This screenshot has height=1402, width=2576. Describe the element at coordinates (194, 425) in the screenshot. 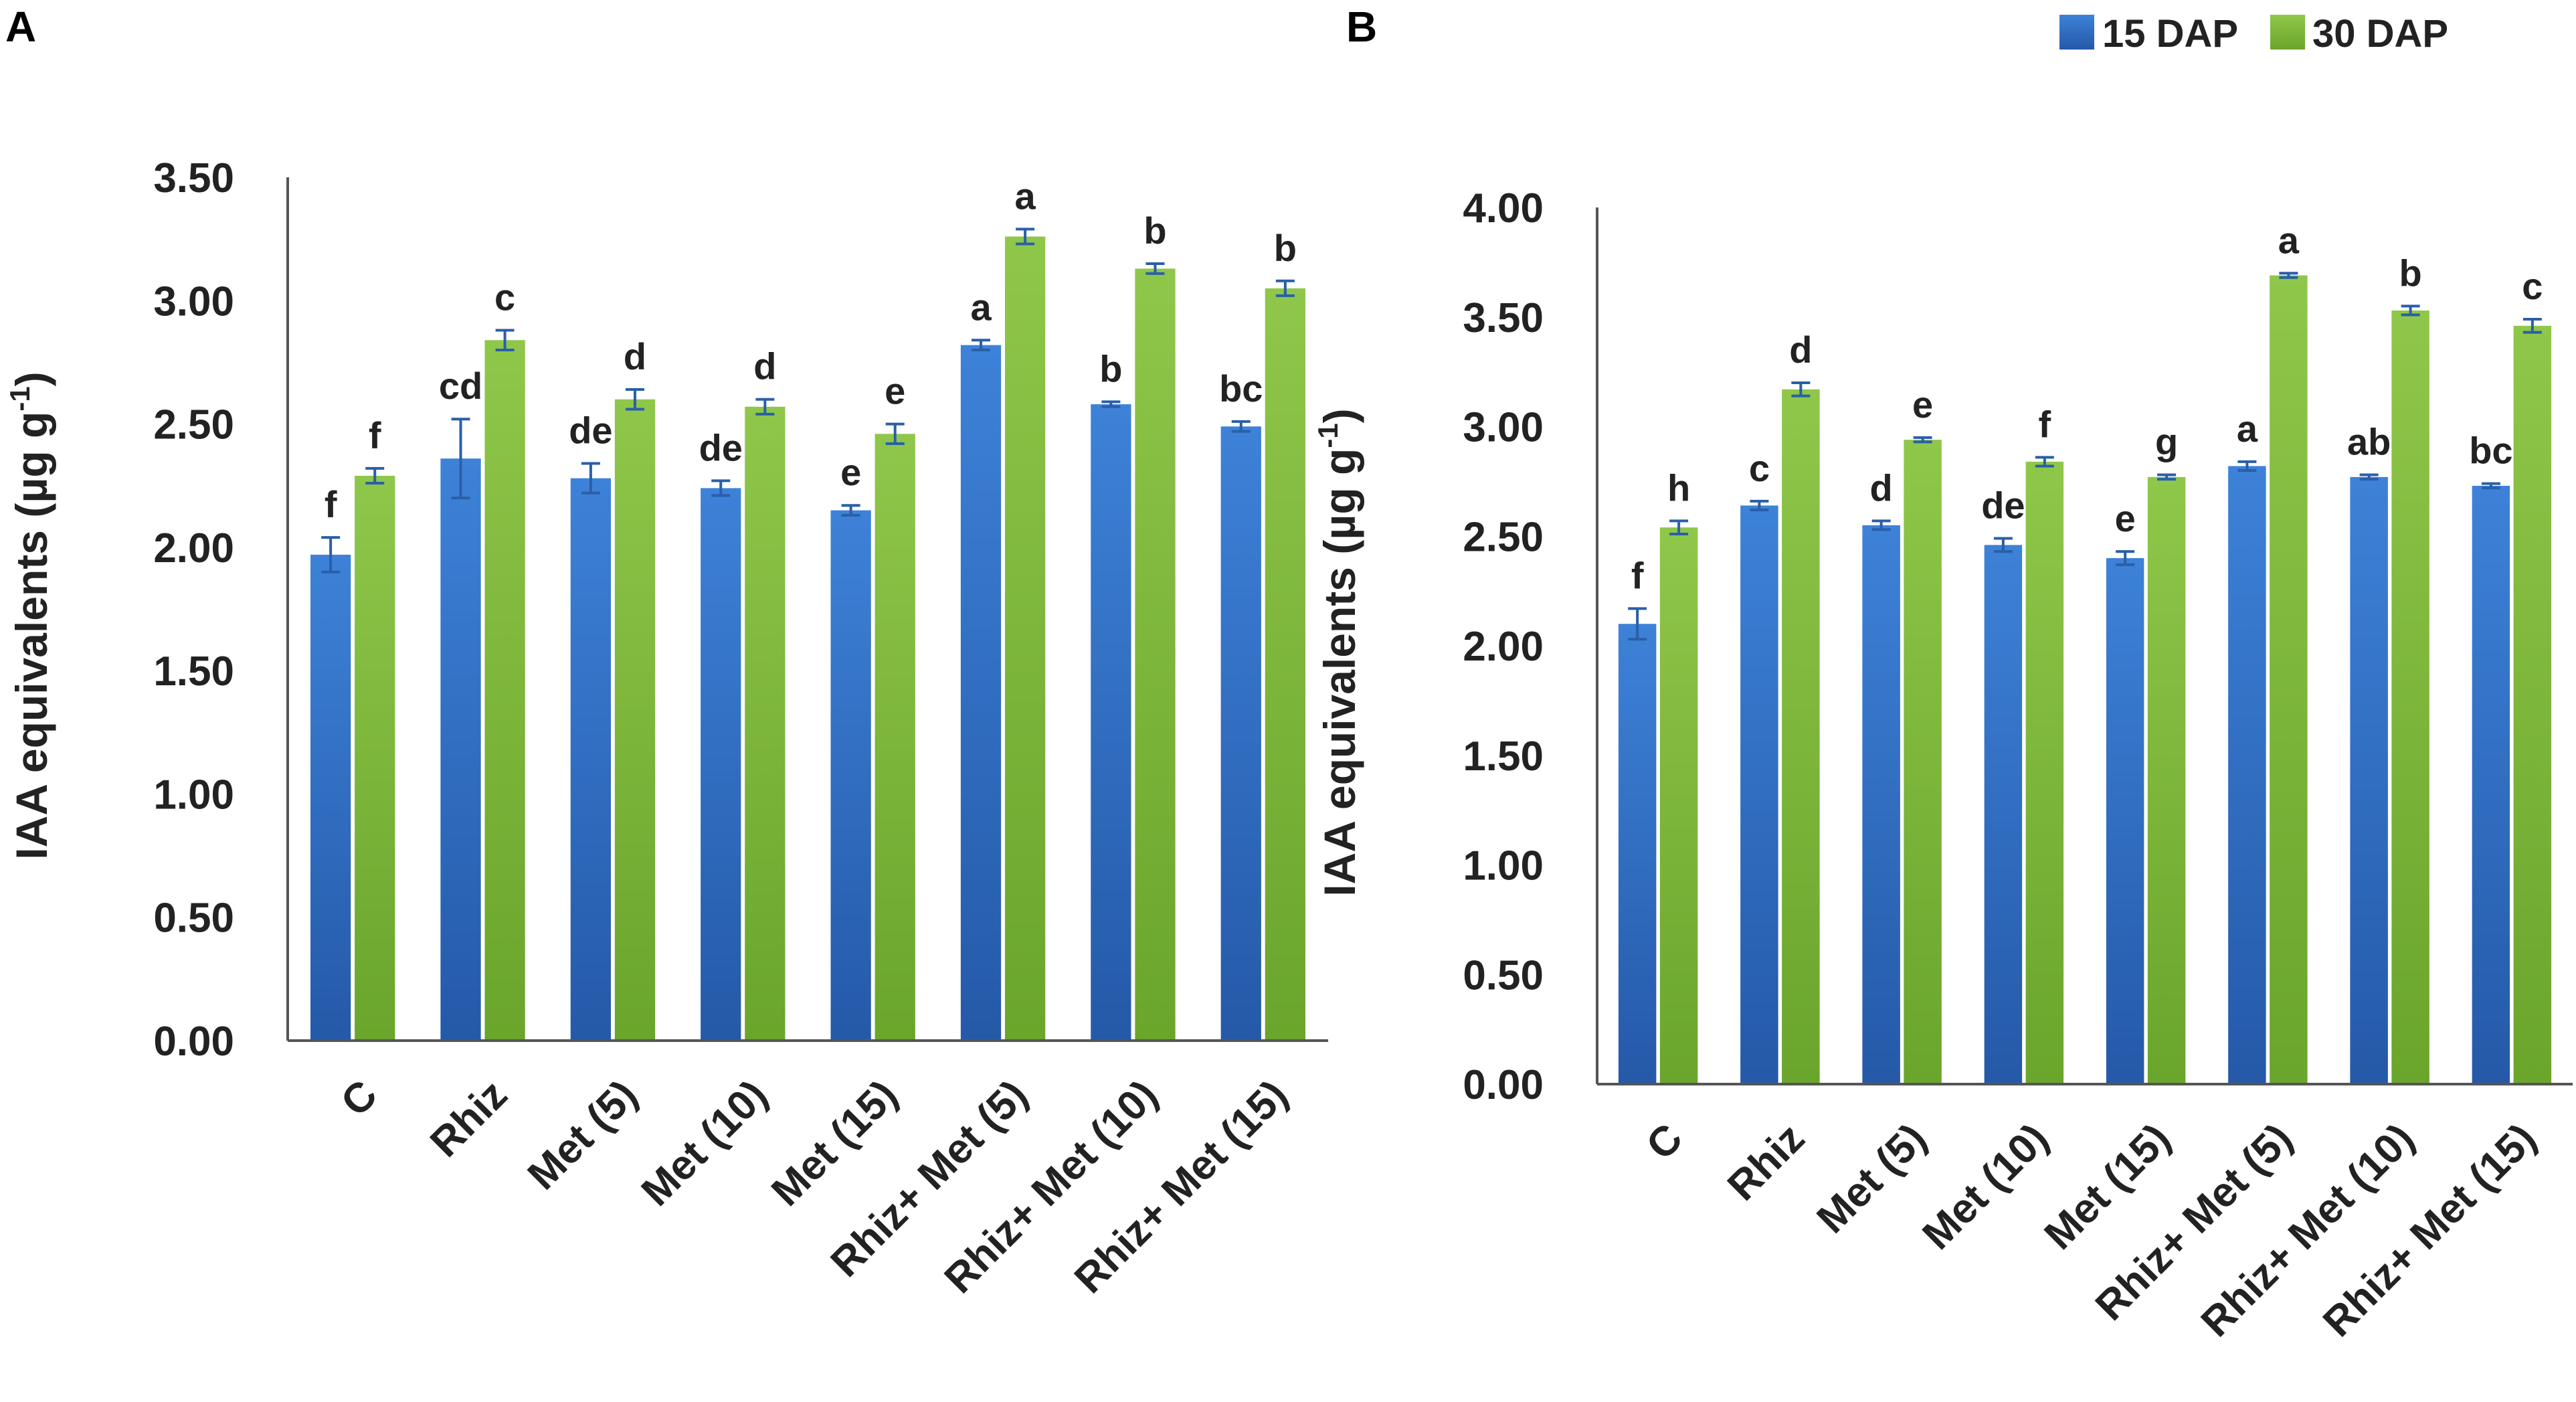

I see `y-tick-label: 2.50` at that location.